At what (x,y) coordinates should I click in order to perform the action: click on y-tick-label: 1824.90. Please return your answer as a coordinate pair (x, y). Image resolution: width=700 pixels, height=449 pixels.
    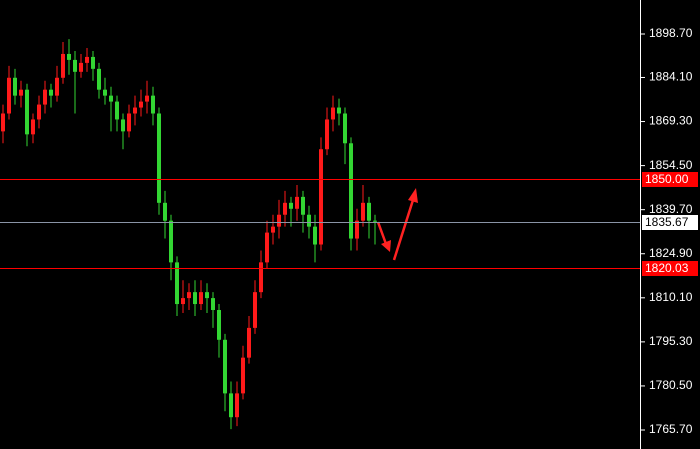
    Looking at the image, I should click on (671, 253).